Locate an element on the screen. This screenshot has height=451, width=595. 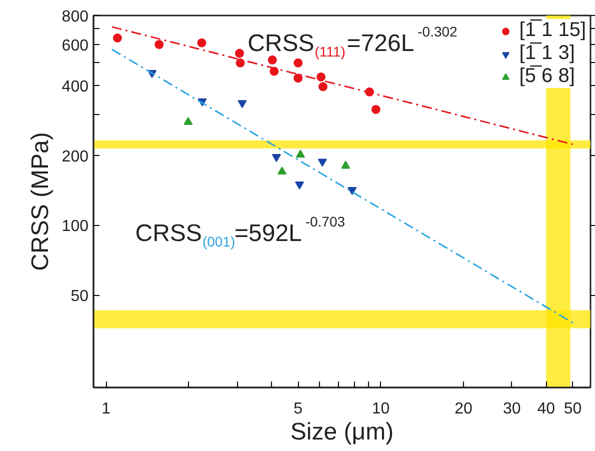
x-tick-label: 40 is located at coordinates (546, 409).